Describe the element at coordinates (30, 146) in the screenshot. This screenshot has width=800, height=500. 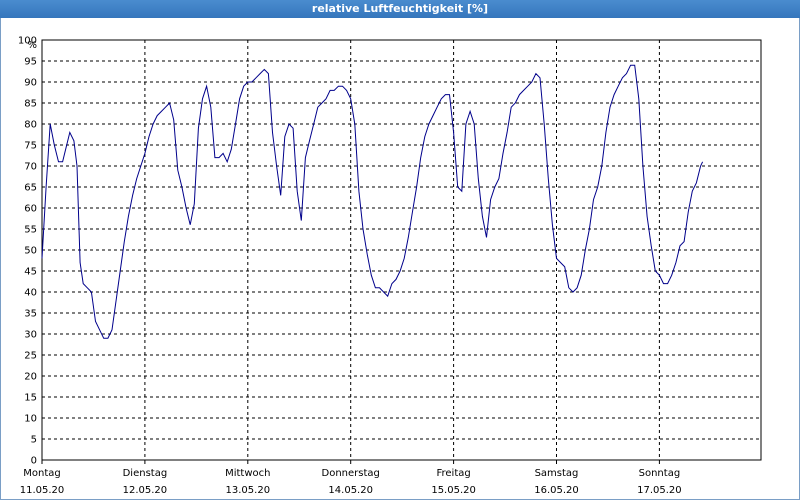
I see `y-tick-label: 75` at that location.